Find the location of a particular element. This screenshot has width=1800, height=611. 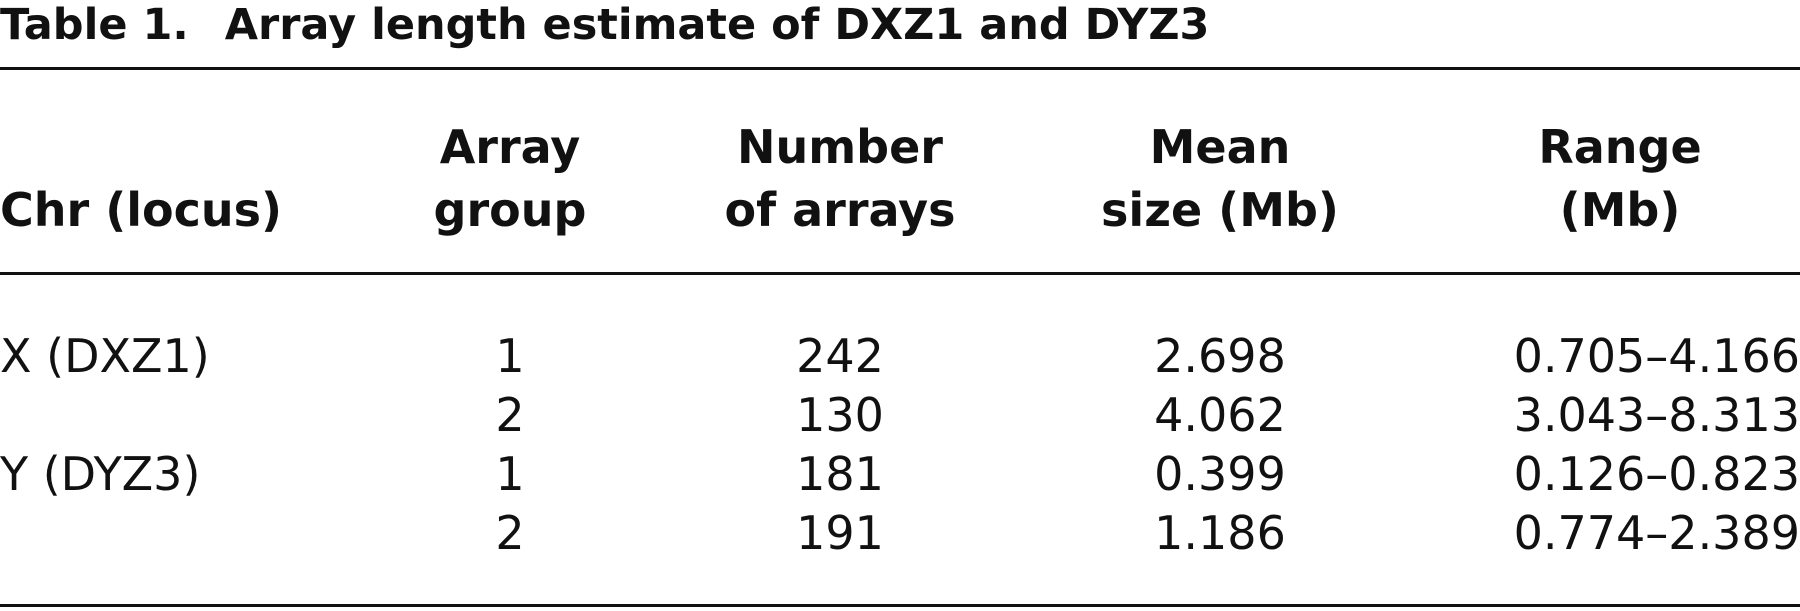

cell-number: 242 is located at coordinates (840, 356).